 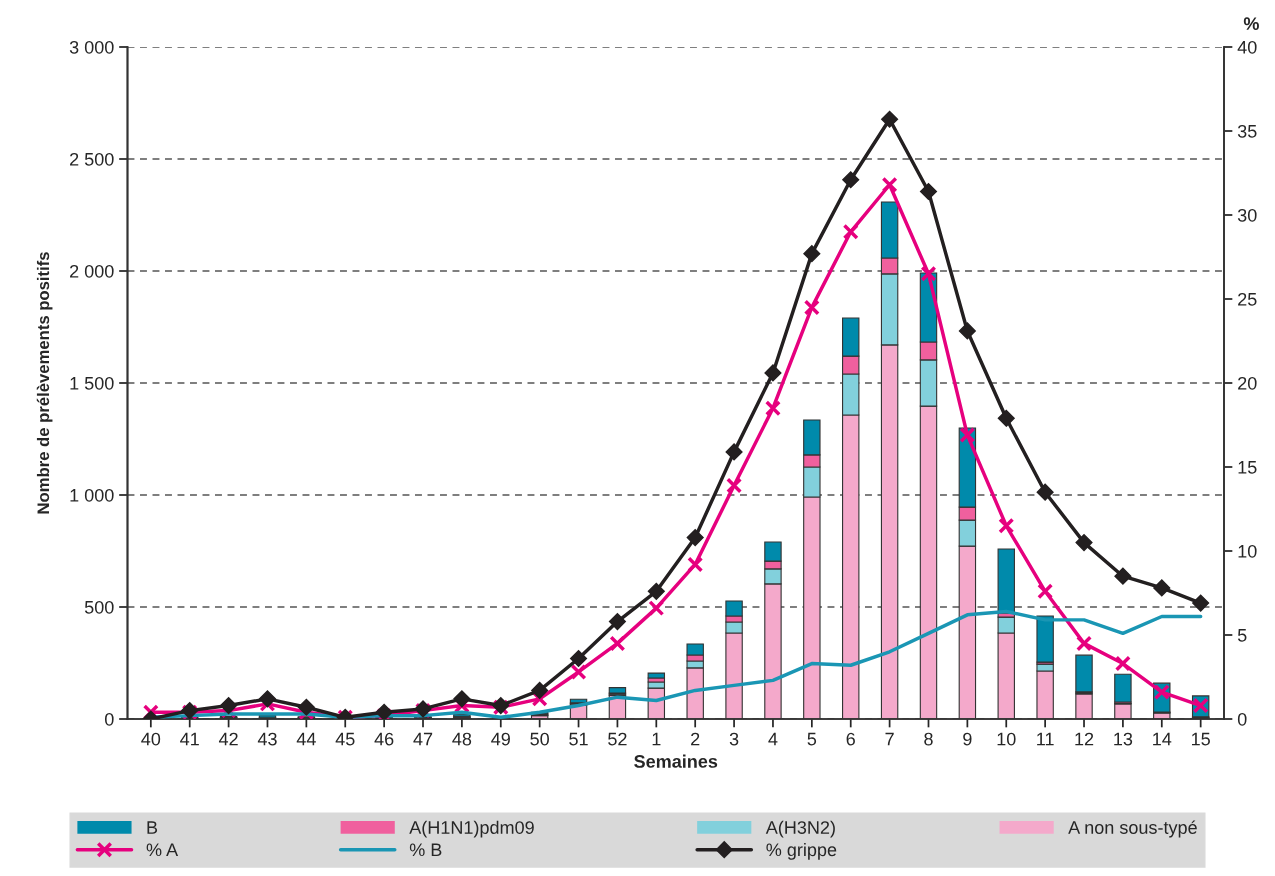 I want to click on y2-axis-title: %, so click(x=1251, y=23).